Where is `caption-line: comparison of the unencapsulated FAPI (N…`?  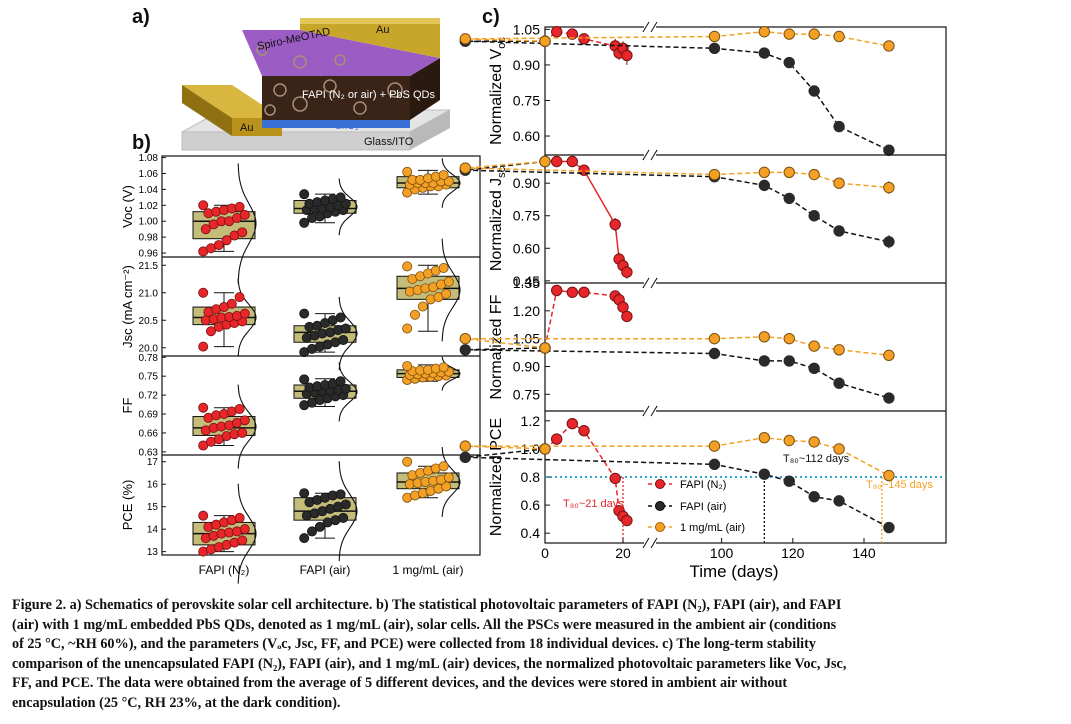
caption-line: comparison of the unencapsulated FAPI (N… is located at coordinates (429, 663).